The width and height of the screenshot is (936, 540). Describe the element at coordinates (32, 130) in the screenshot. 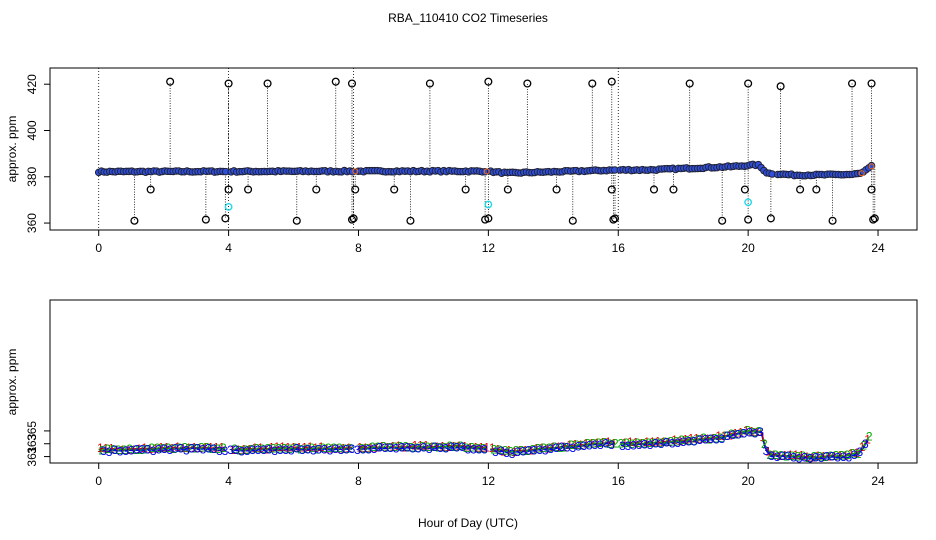

I see `top-y-tick-label: 400` at that location.